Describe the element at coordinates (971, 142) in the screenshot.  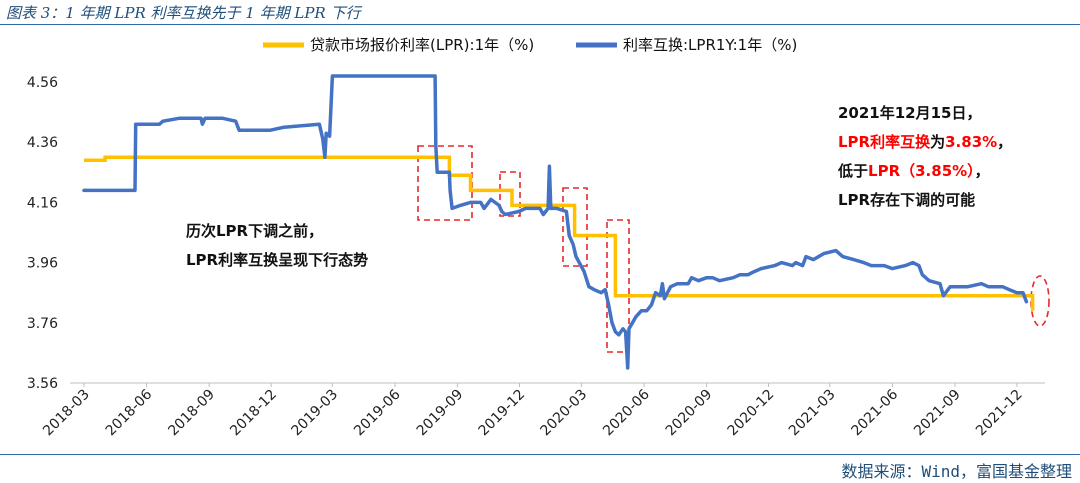
I see `annotation-right-swap-value: 3.83%` at that location.